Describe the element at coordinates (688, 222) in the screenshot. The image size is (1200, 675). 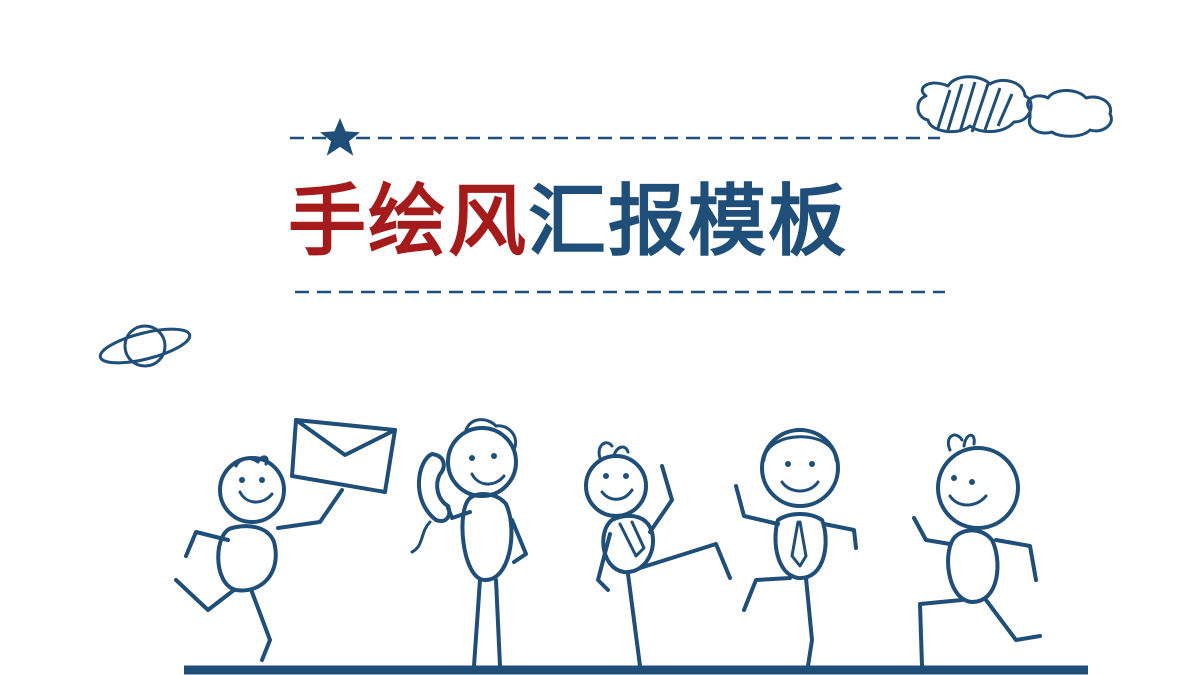
I see `title-blue-part: 汇报模板` at that location.